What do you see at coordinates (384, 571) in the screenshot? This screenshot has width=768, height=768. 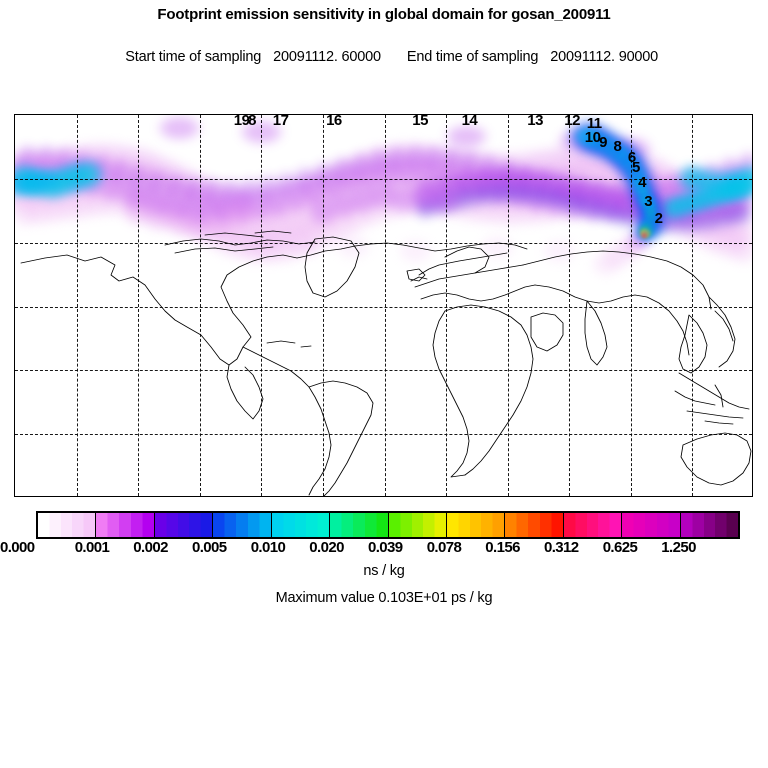 I see `colorbar-unit-label: ns / kg` at bounding box center [384, 571].